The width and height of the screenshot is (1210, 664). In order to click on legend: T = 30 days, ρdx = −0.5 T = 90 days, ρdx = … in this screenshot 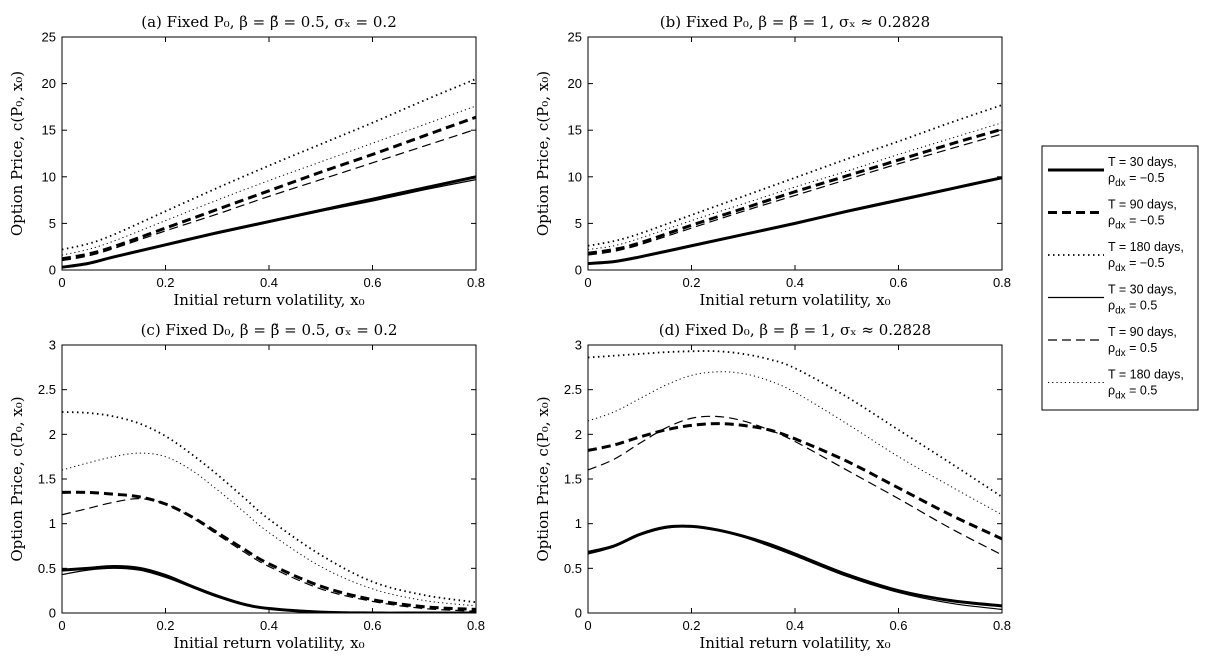, I will do `click(1120, 278)`.